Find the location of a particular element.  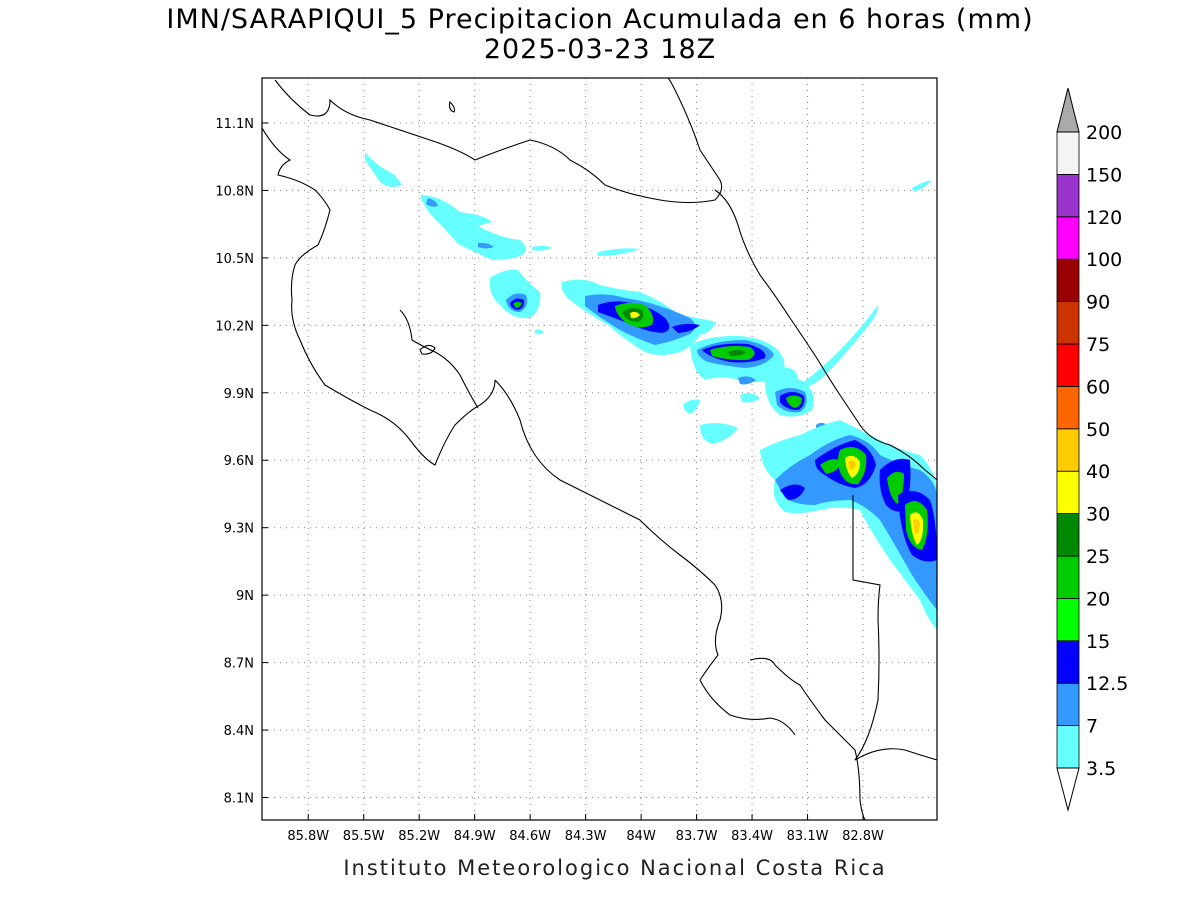

lon-tick-label: 83.7W is located at coordinates (697, 836).